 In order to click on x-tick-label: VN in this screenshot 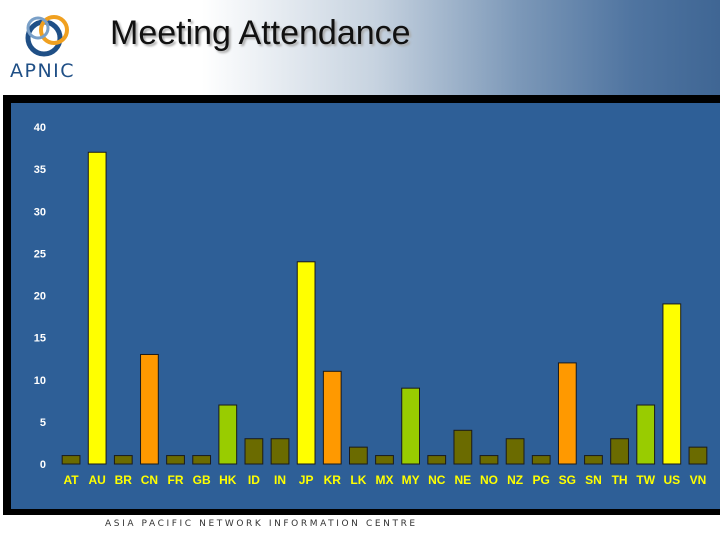, I will do `click(698, 480)`.